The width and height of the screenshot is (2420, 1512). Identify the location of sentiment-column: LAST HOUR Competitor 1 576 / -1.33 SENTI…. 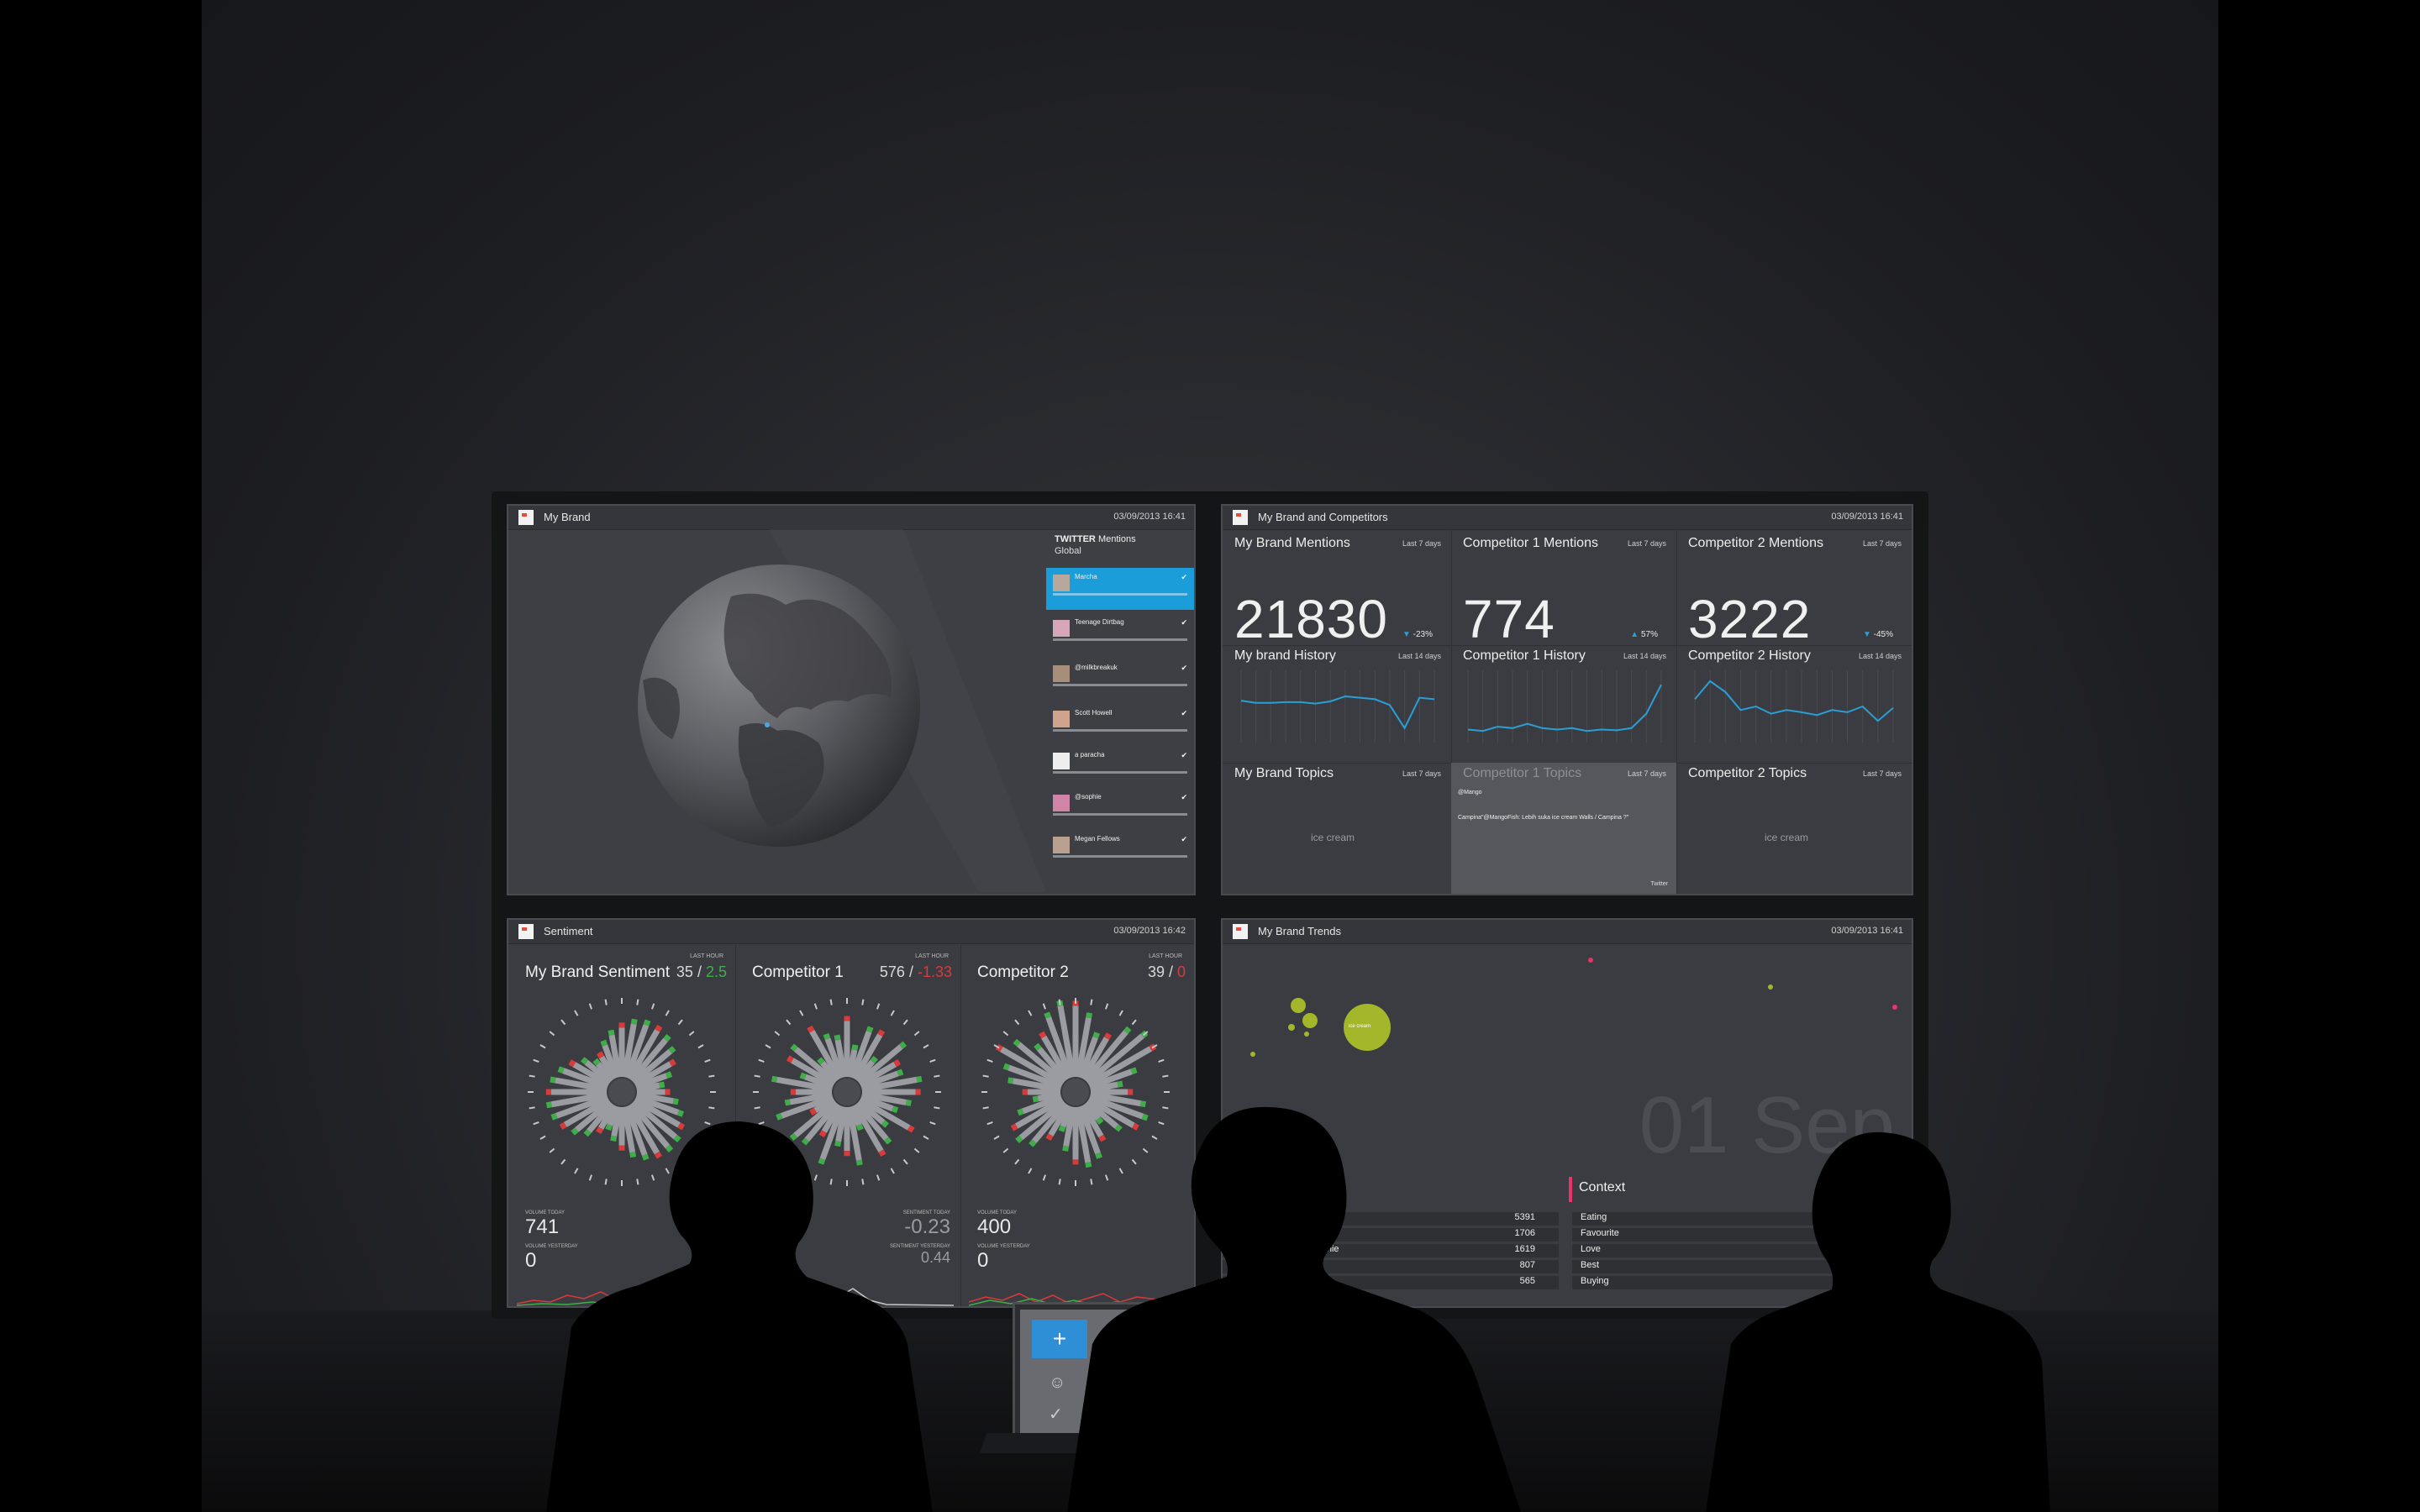
(848, 1125).